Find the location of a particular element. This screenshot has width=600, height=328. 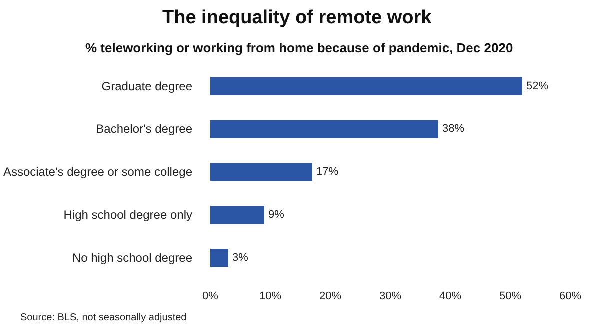

y-tick-label: High school degree only is located at coordinates (128, 215).